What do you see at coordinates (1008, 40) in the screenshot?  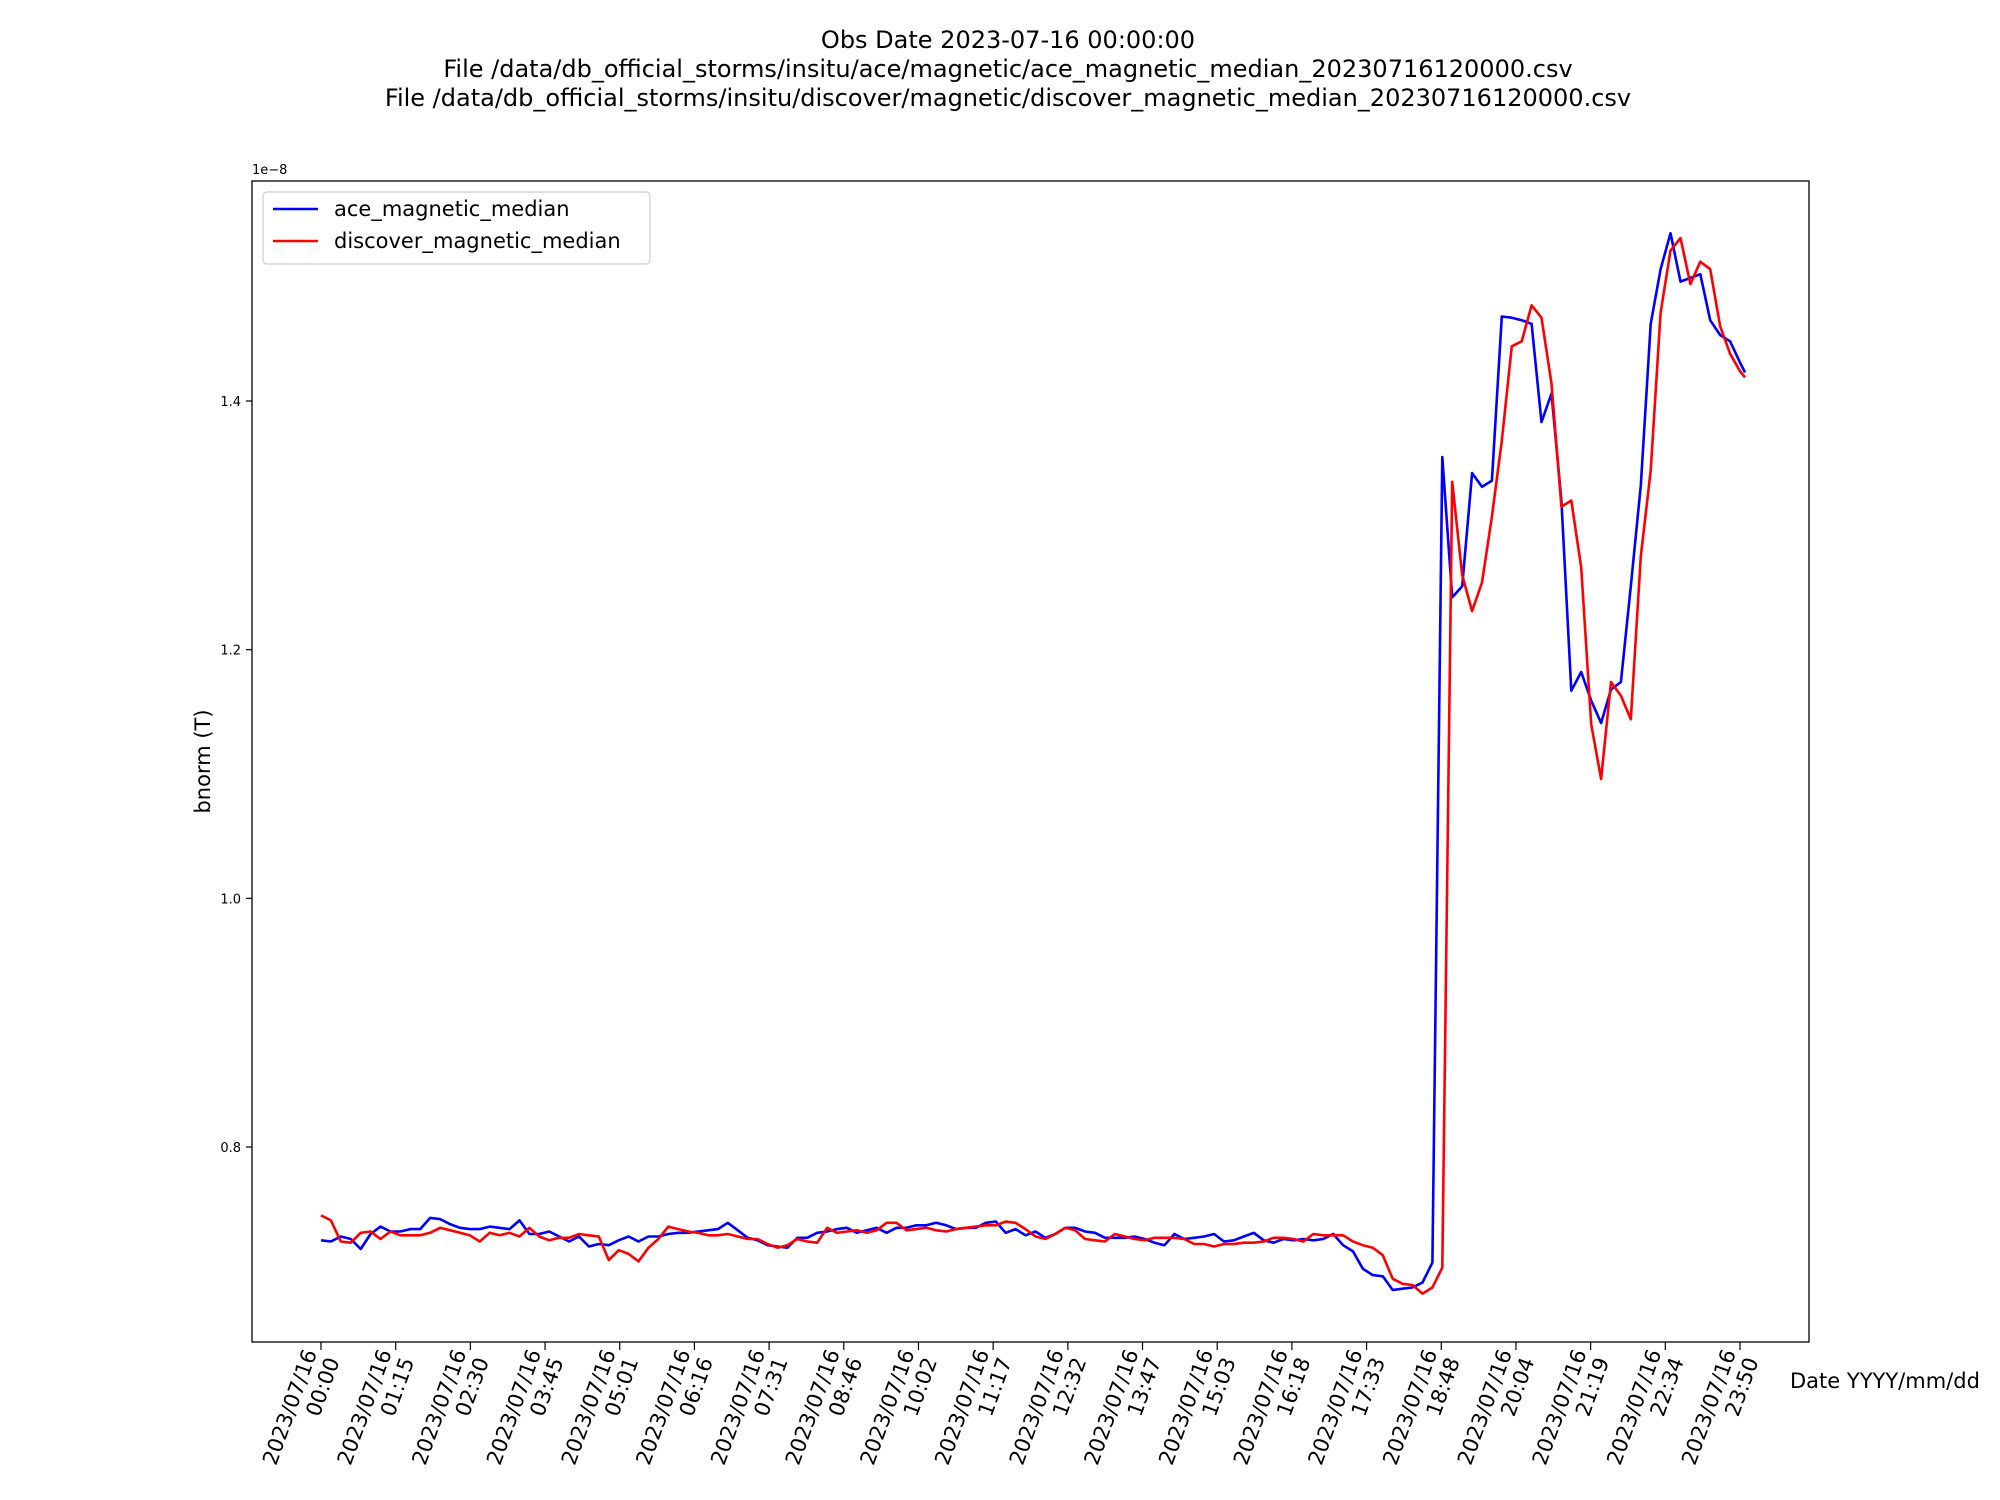 I see `chart-title-line-1: Obs Date 2023-07-16 00:00:00` at bounding box center [1008, 40].